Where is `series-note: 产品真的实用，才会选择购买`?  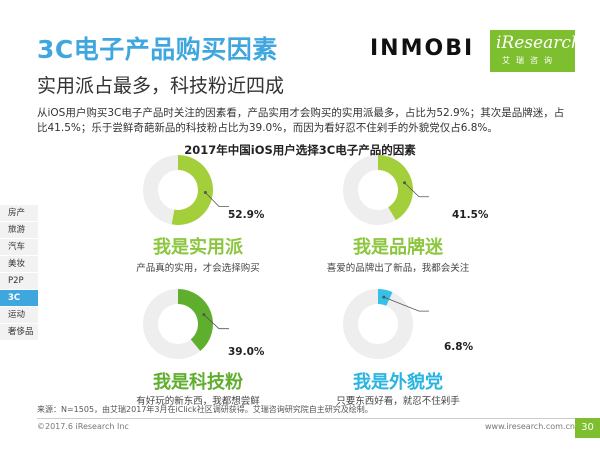
series-note: 产品真的实用，才会选择购买 is located at coordinates (198, 268).